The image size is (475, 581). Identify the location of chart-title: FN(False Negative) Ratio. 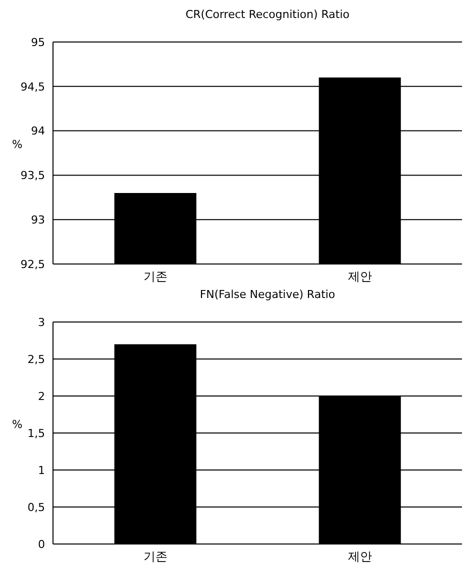
(267, 295).